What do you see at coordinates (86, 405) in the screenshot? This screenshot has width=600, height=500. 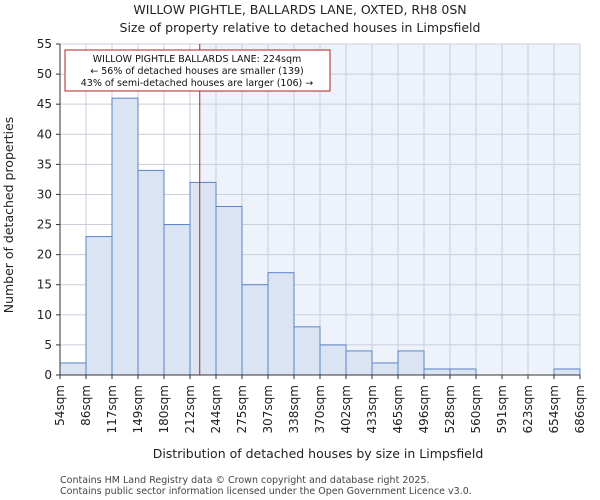 I see `x-tick-label: 86sqm` at bounding box center [86, 405].